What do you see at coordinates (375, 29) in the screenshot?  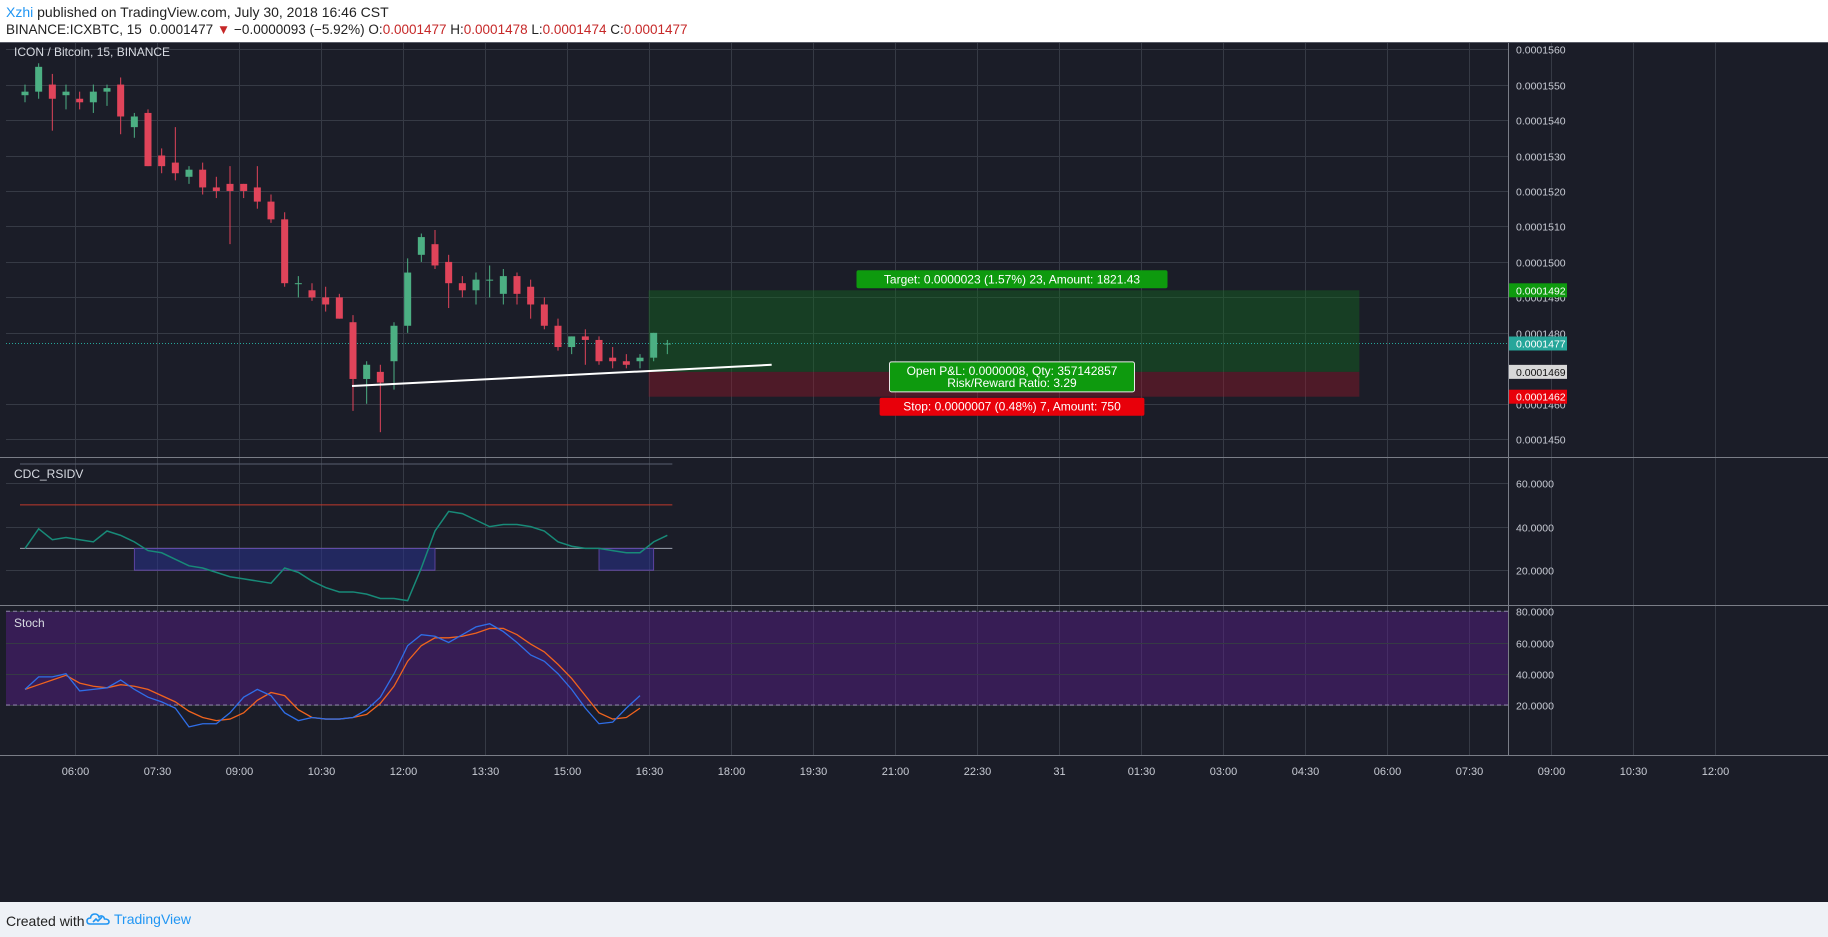 I see `open-label: O:` at bounding box center [375, 29].